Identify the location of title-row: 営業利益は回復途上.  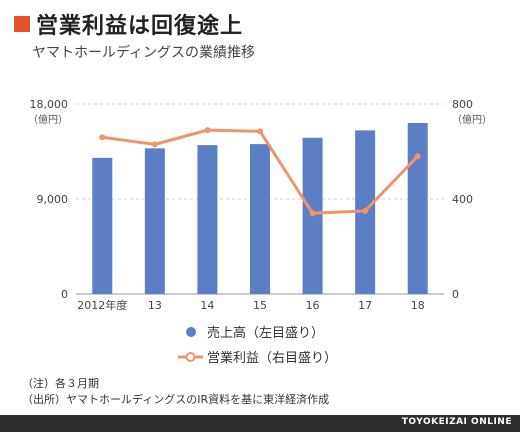
(128, 24).